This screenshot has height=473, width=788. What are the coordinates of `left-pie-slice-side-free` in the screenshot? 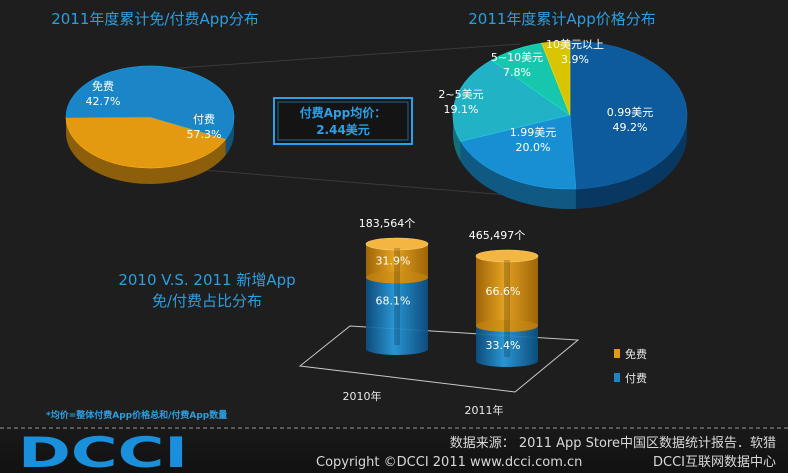 It's located at (146, 151).